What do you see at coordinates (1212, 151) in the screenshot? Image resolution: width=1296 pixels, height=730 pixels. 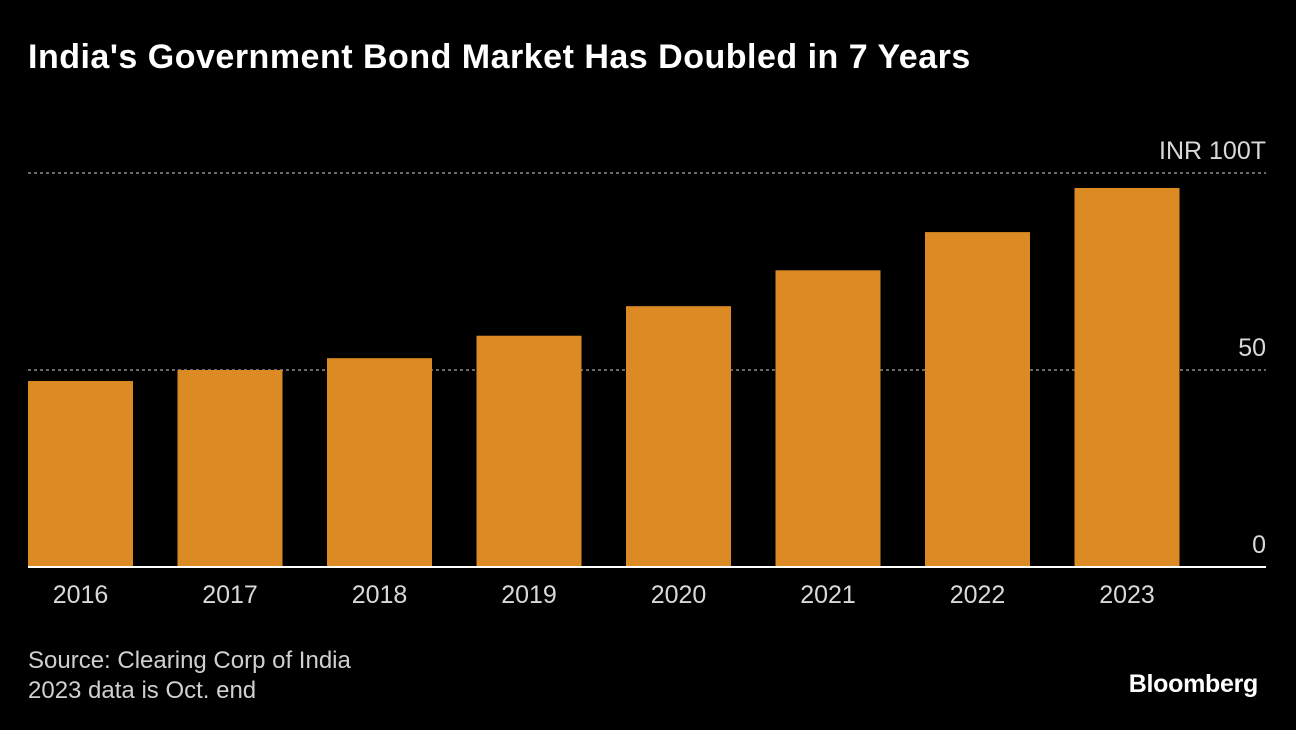 I see `y-tick-label: INR 100T` at bounding box center [1212, 151].